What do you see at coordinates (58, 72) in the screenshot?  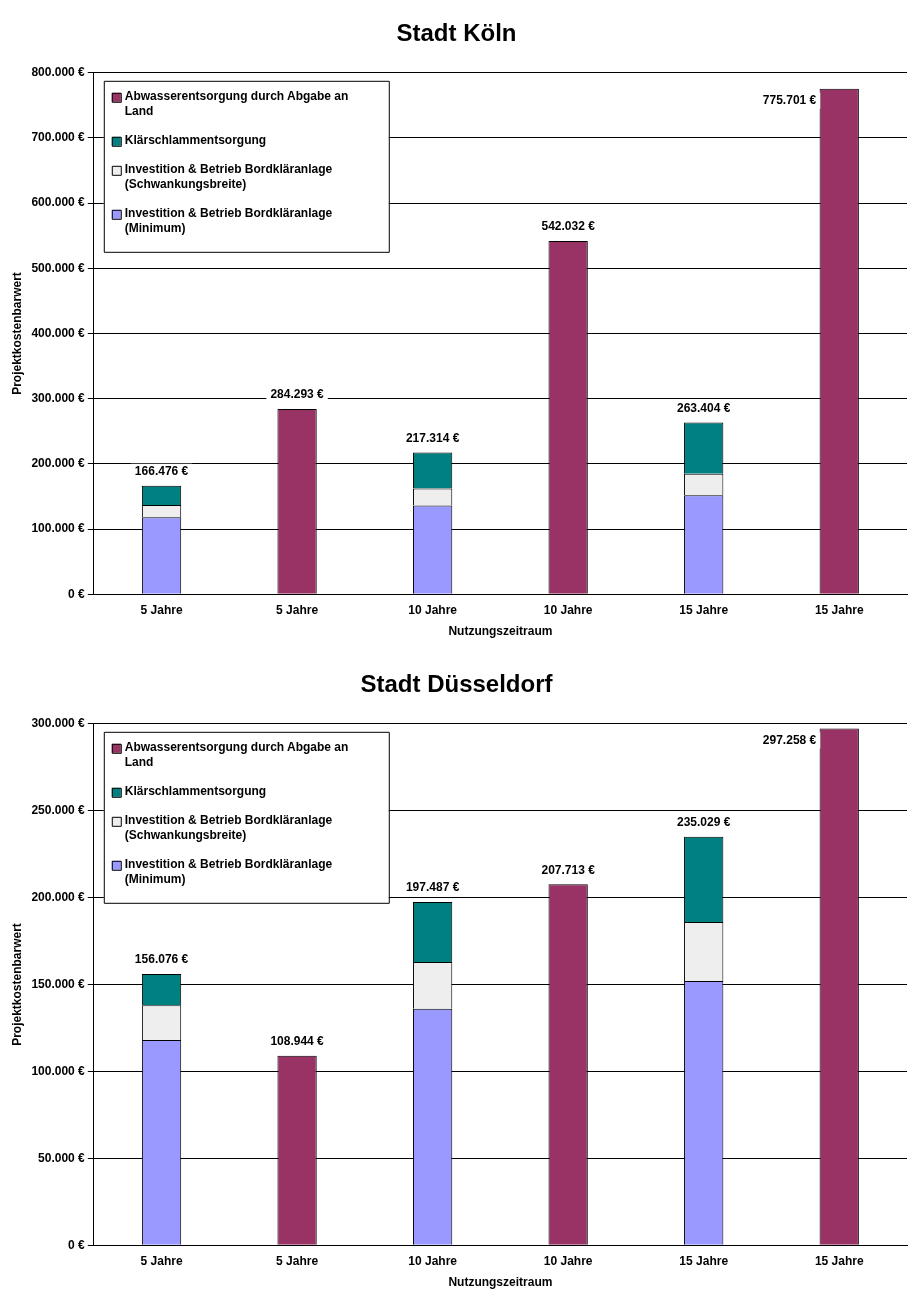 I see `y-tick-label: 800.000 €` at bounding box center [58, 72].